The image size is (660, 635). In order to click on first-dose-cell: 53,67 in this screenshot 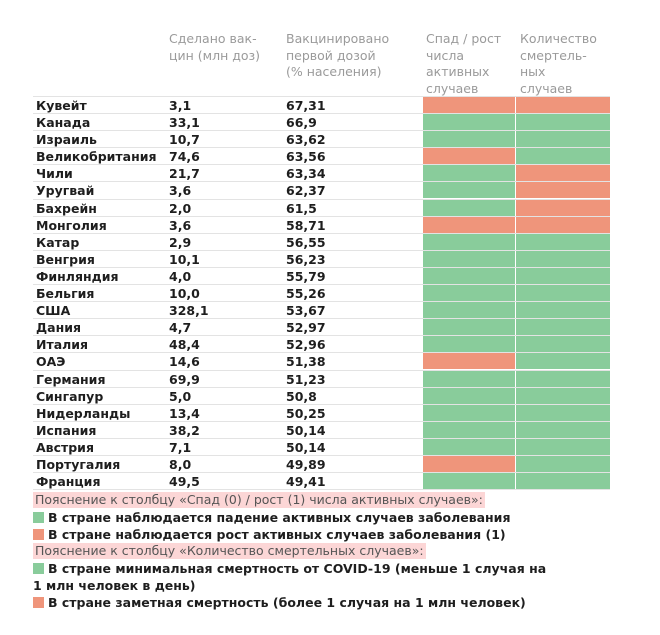, I will do `click(306, 311)`.